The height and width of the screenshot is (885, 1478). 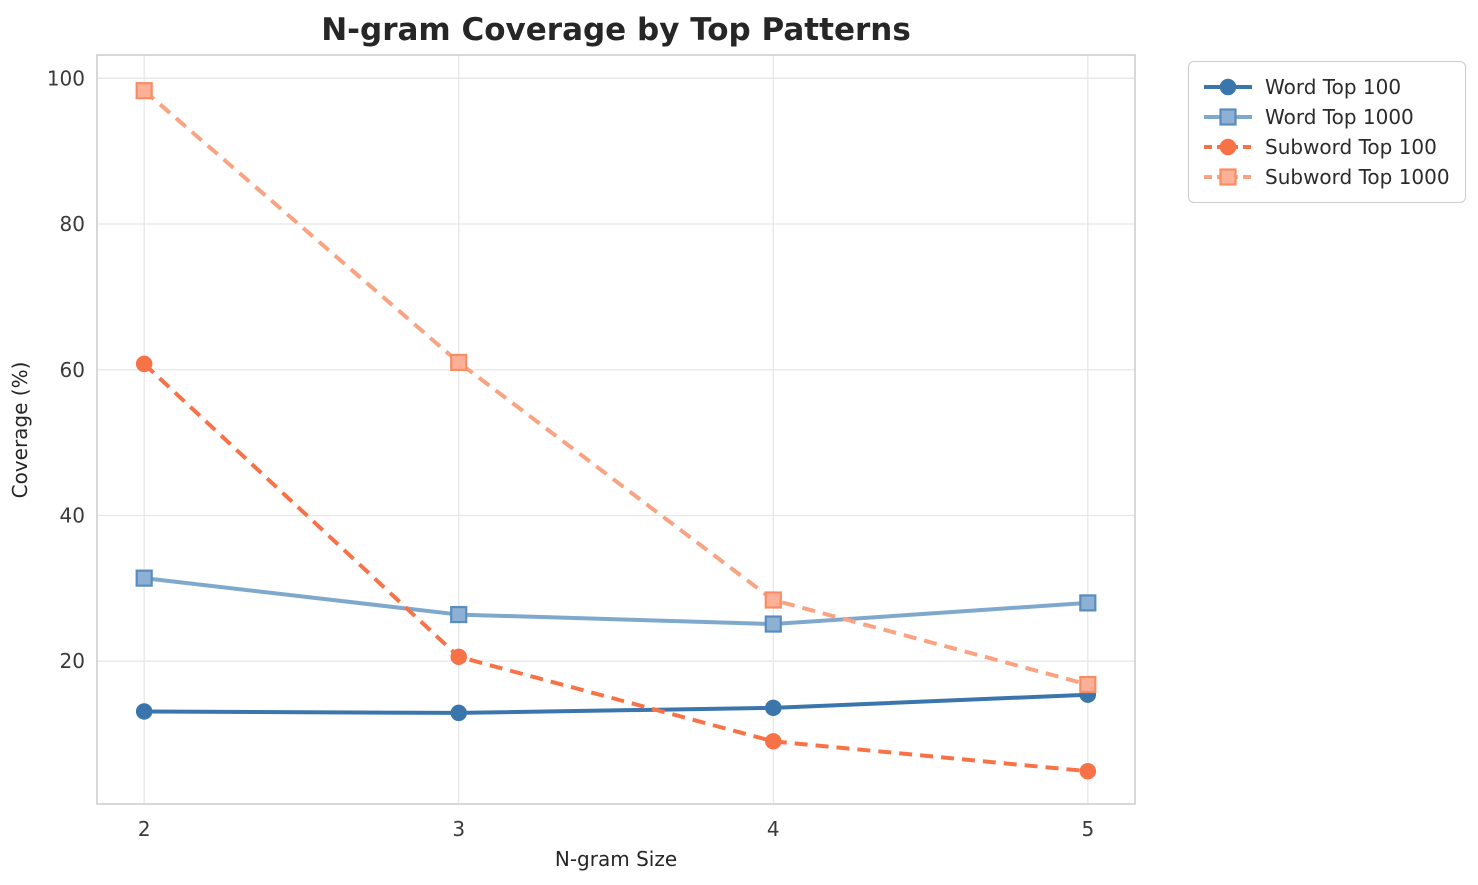 I want to click on x-tick-label: 3, so click(x=458, y=829).